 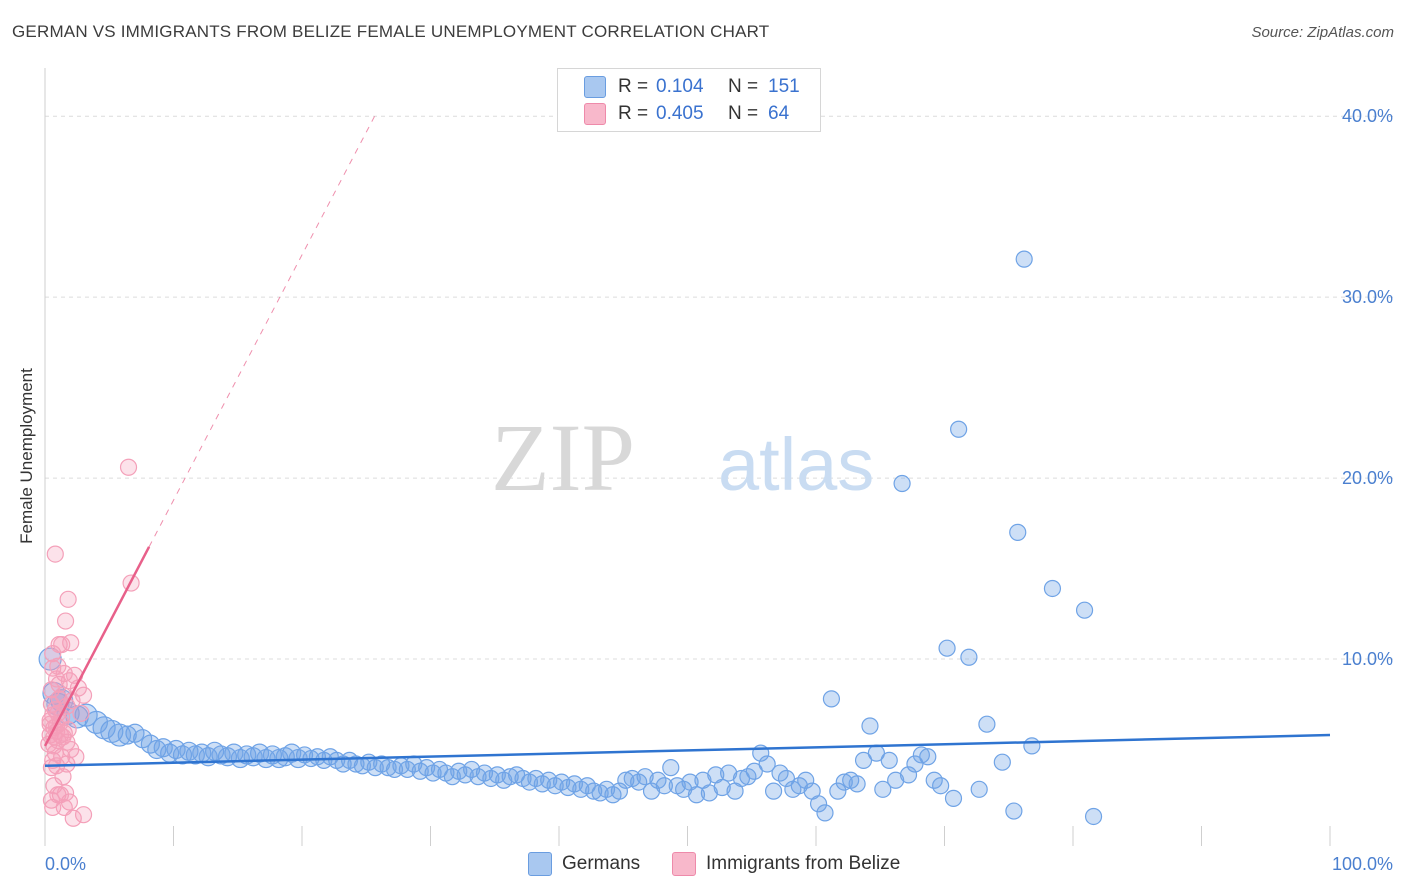 I want to click on legend-r-value: 0.405, so click(x=680, y=113).